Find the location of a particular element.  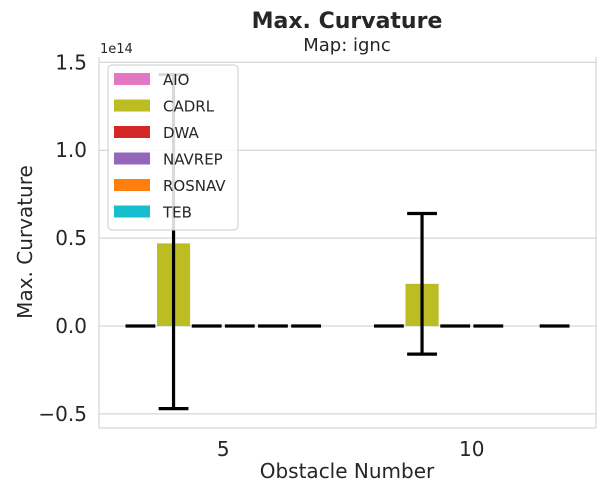

y-tick-label: 1.0 is located at coordinates (71, 150).